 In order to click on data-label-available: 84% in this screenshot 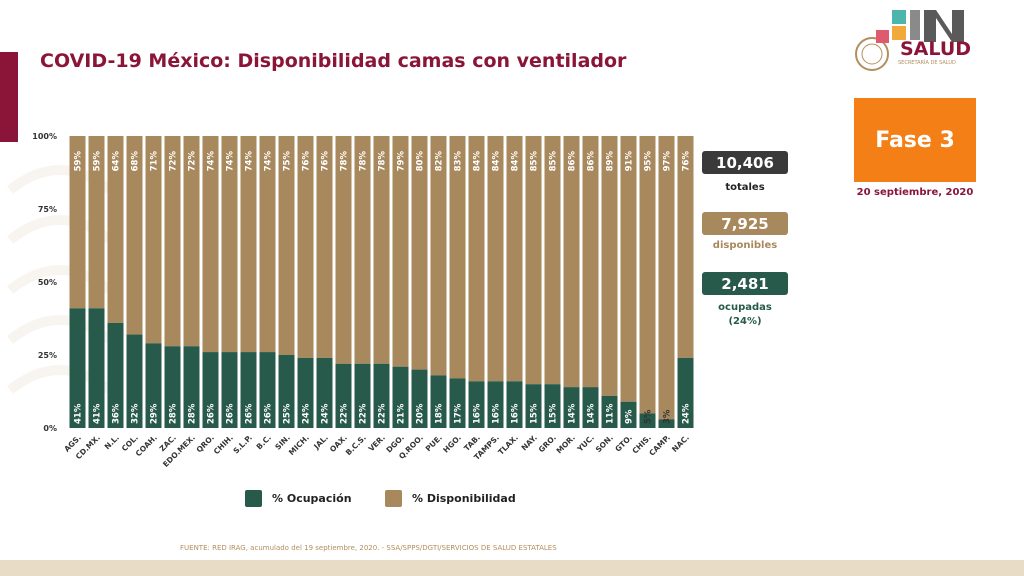, I will do `click(516, 161)`.